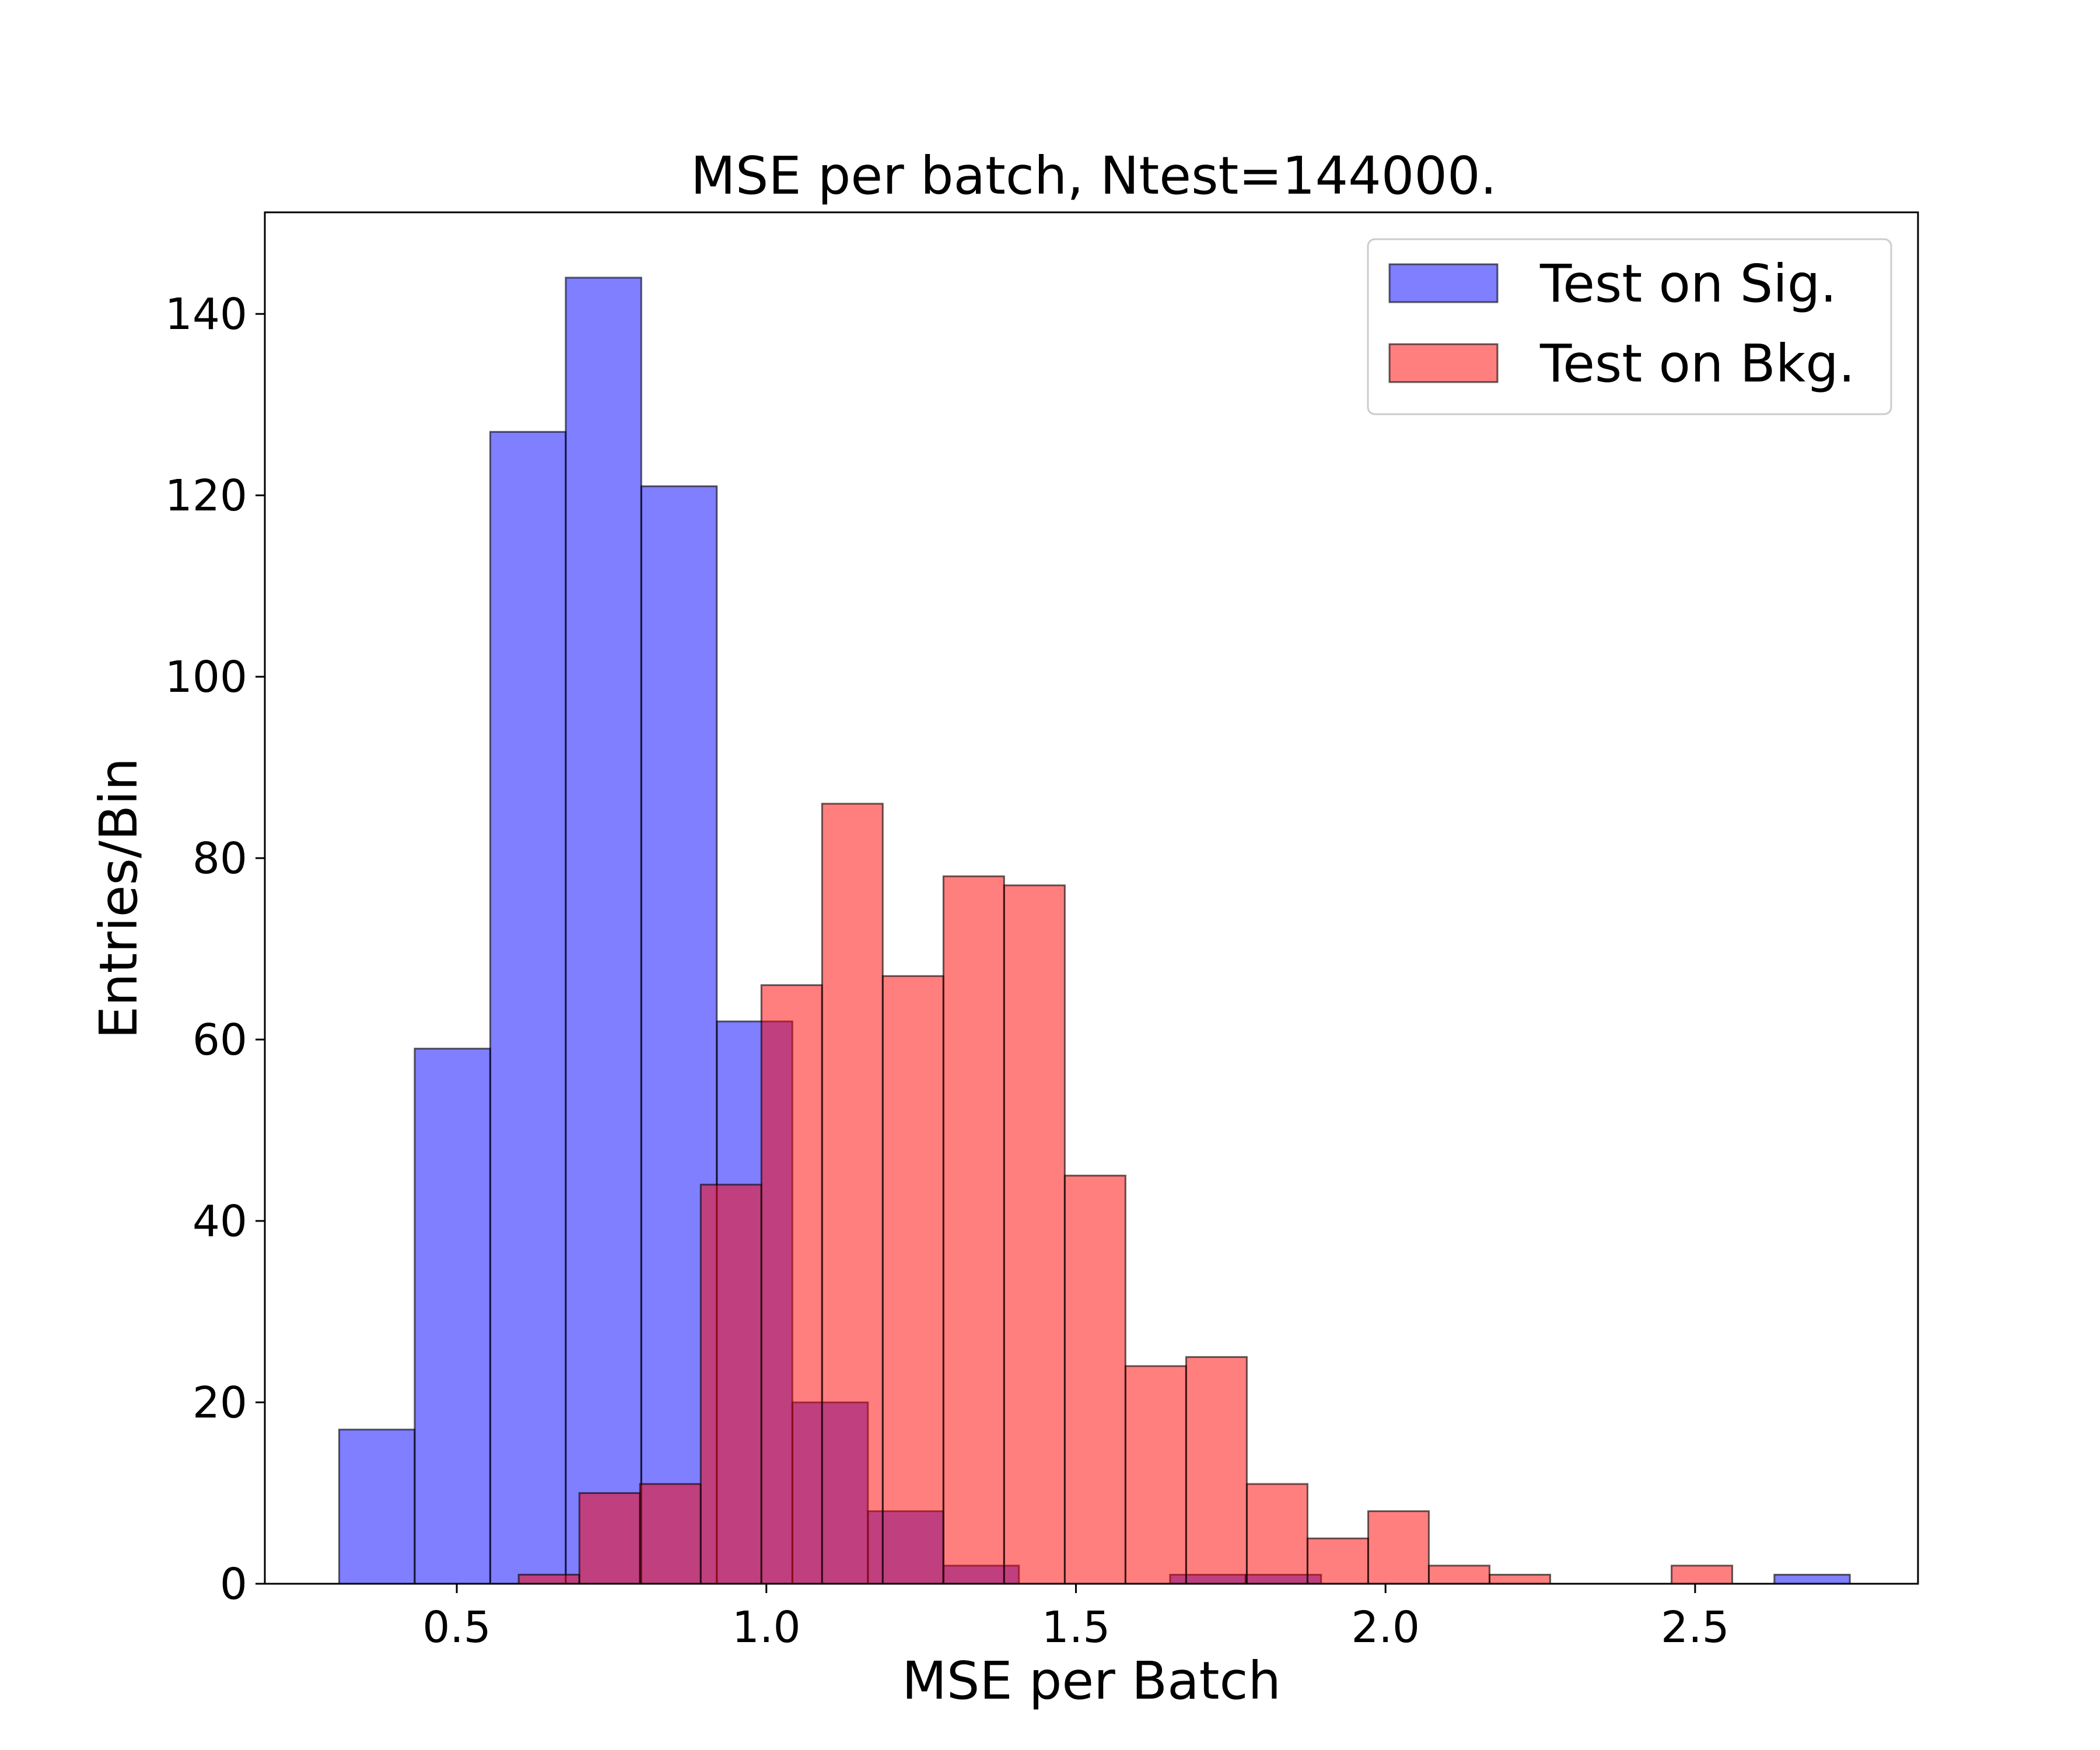 The width and height of the screenshot is (2100, 1750). I want to click on x-axis-label: MSE per Batch, so click(1091, 1680).